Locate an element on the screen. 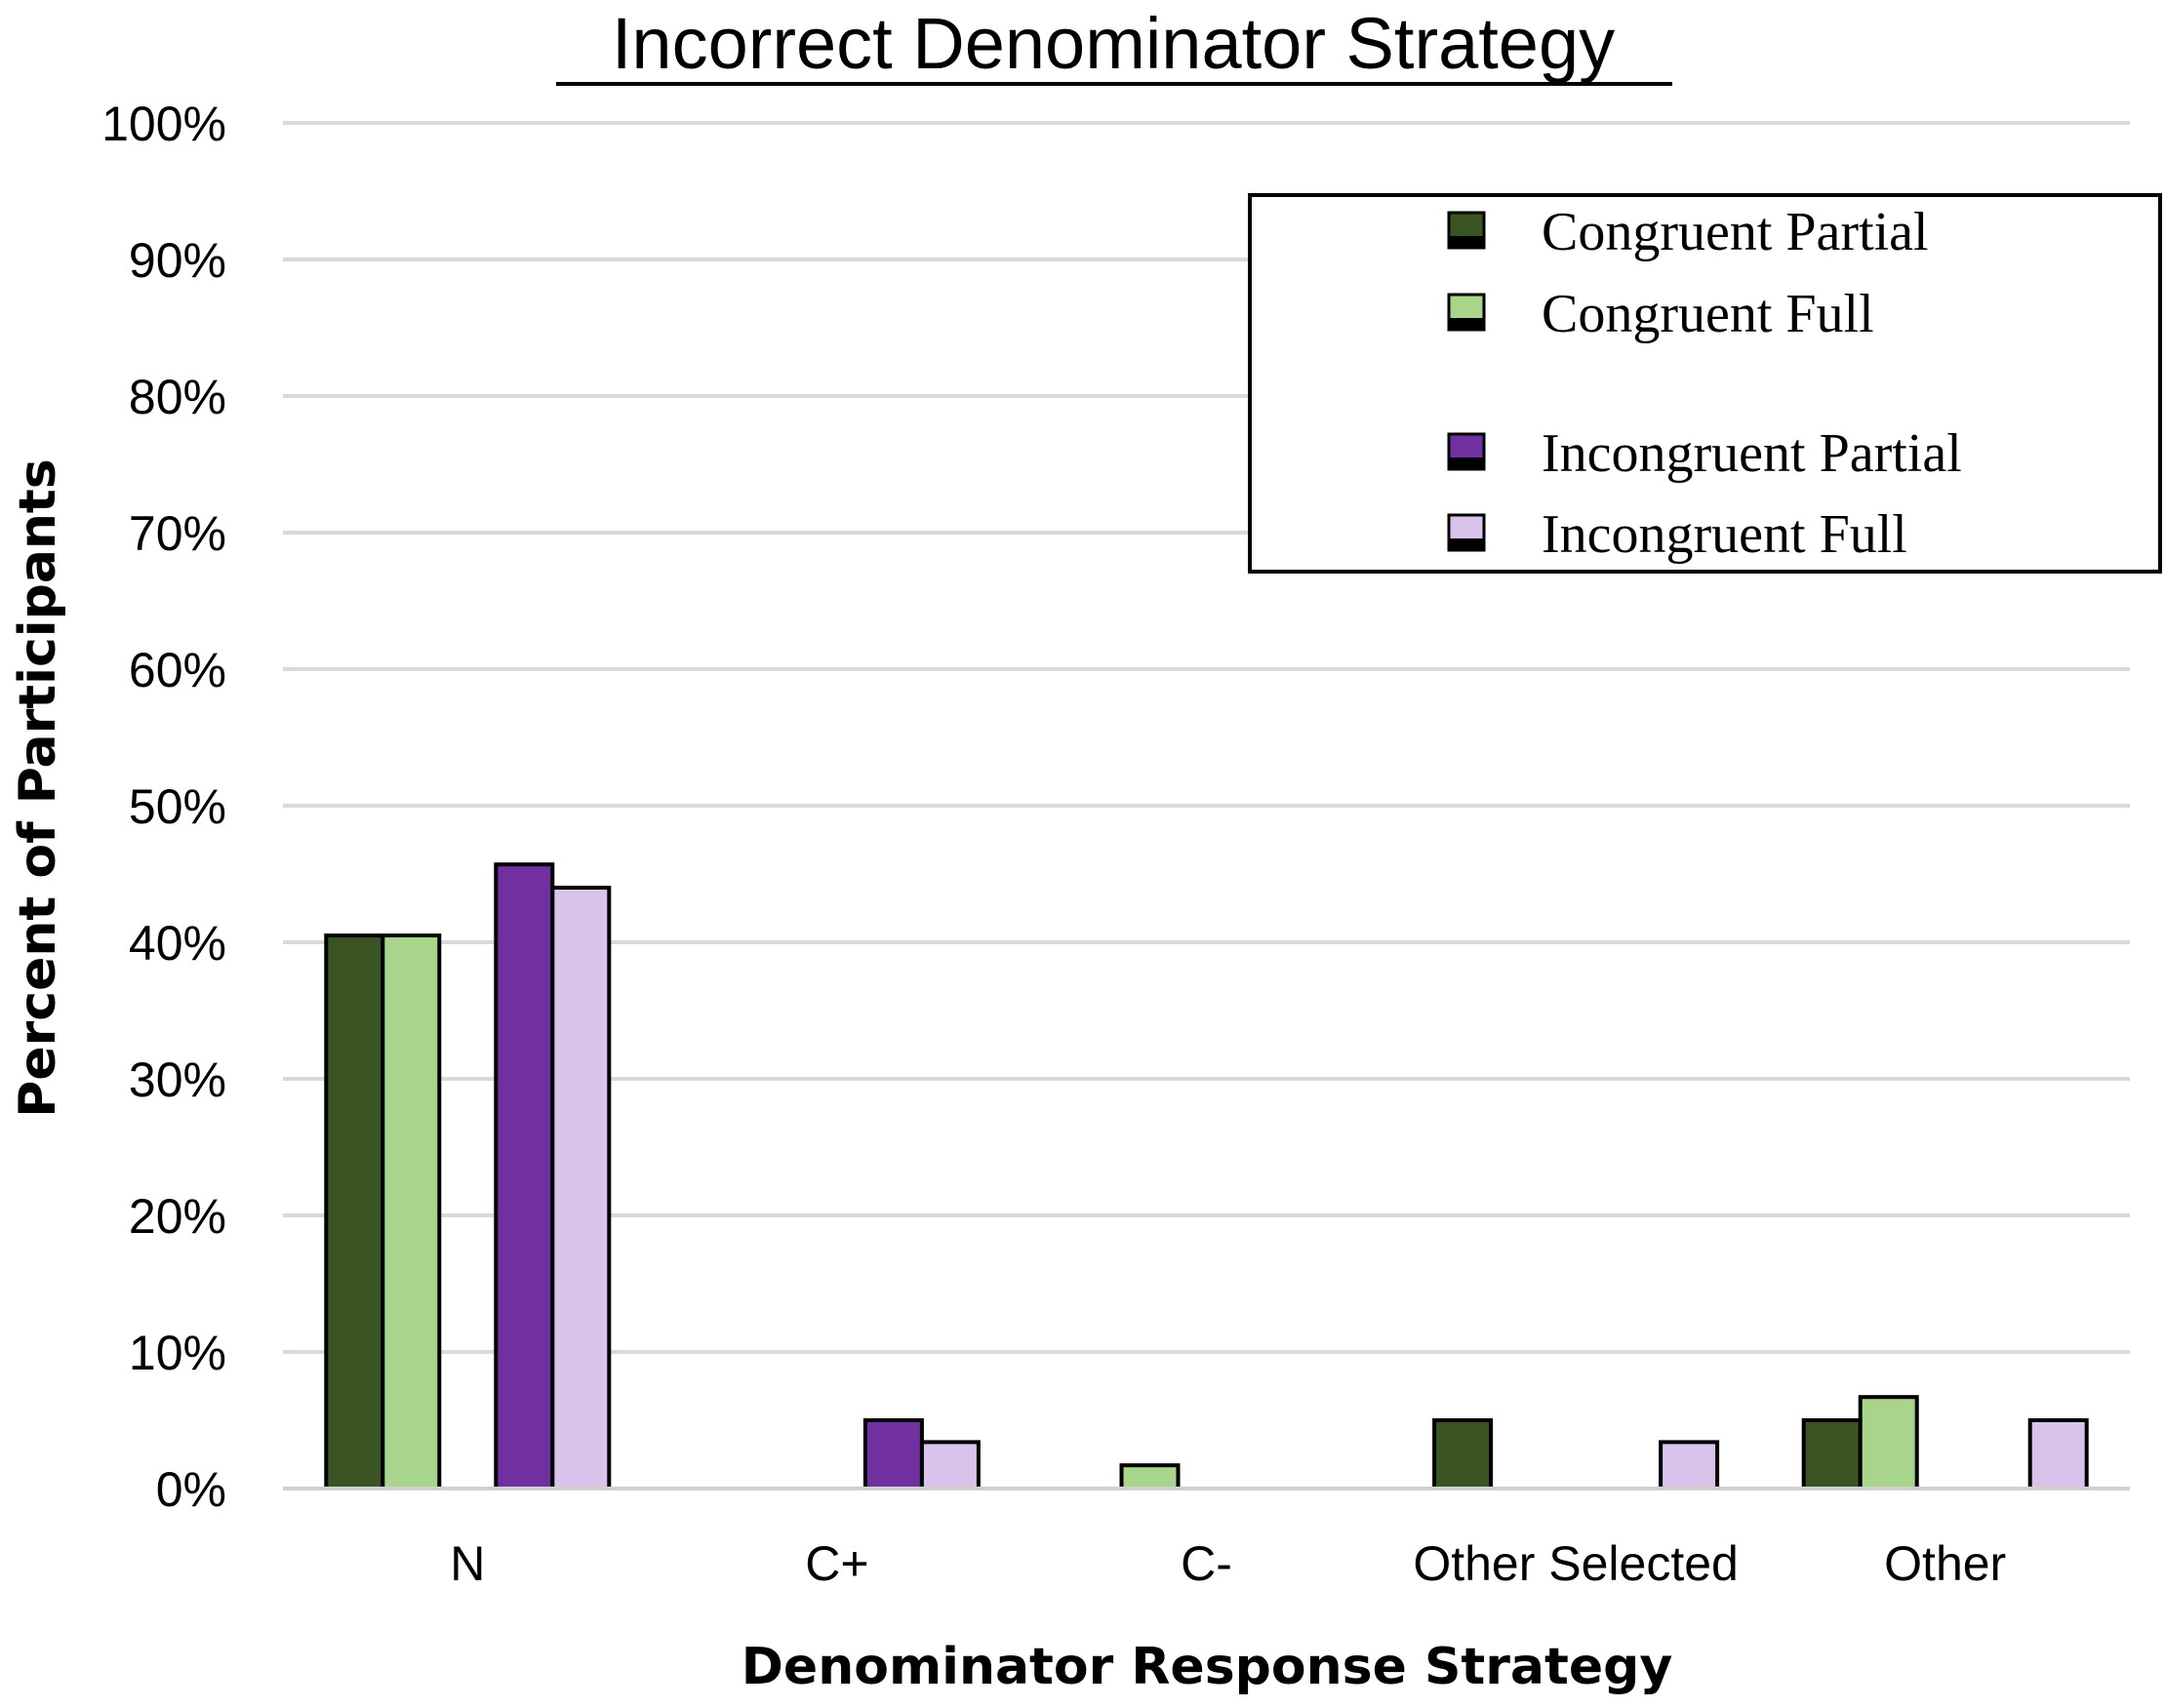 The image size is (2165, 1708). legend-label: Incongruent Full is located at coordinates (1724, 534).